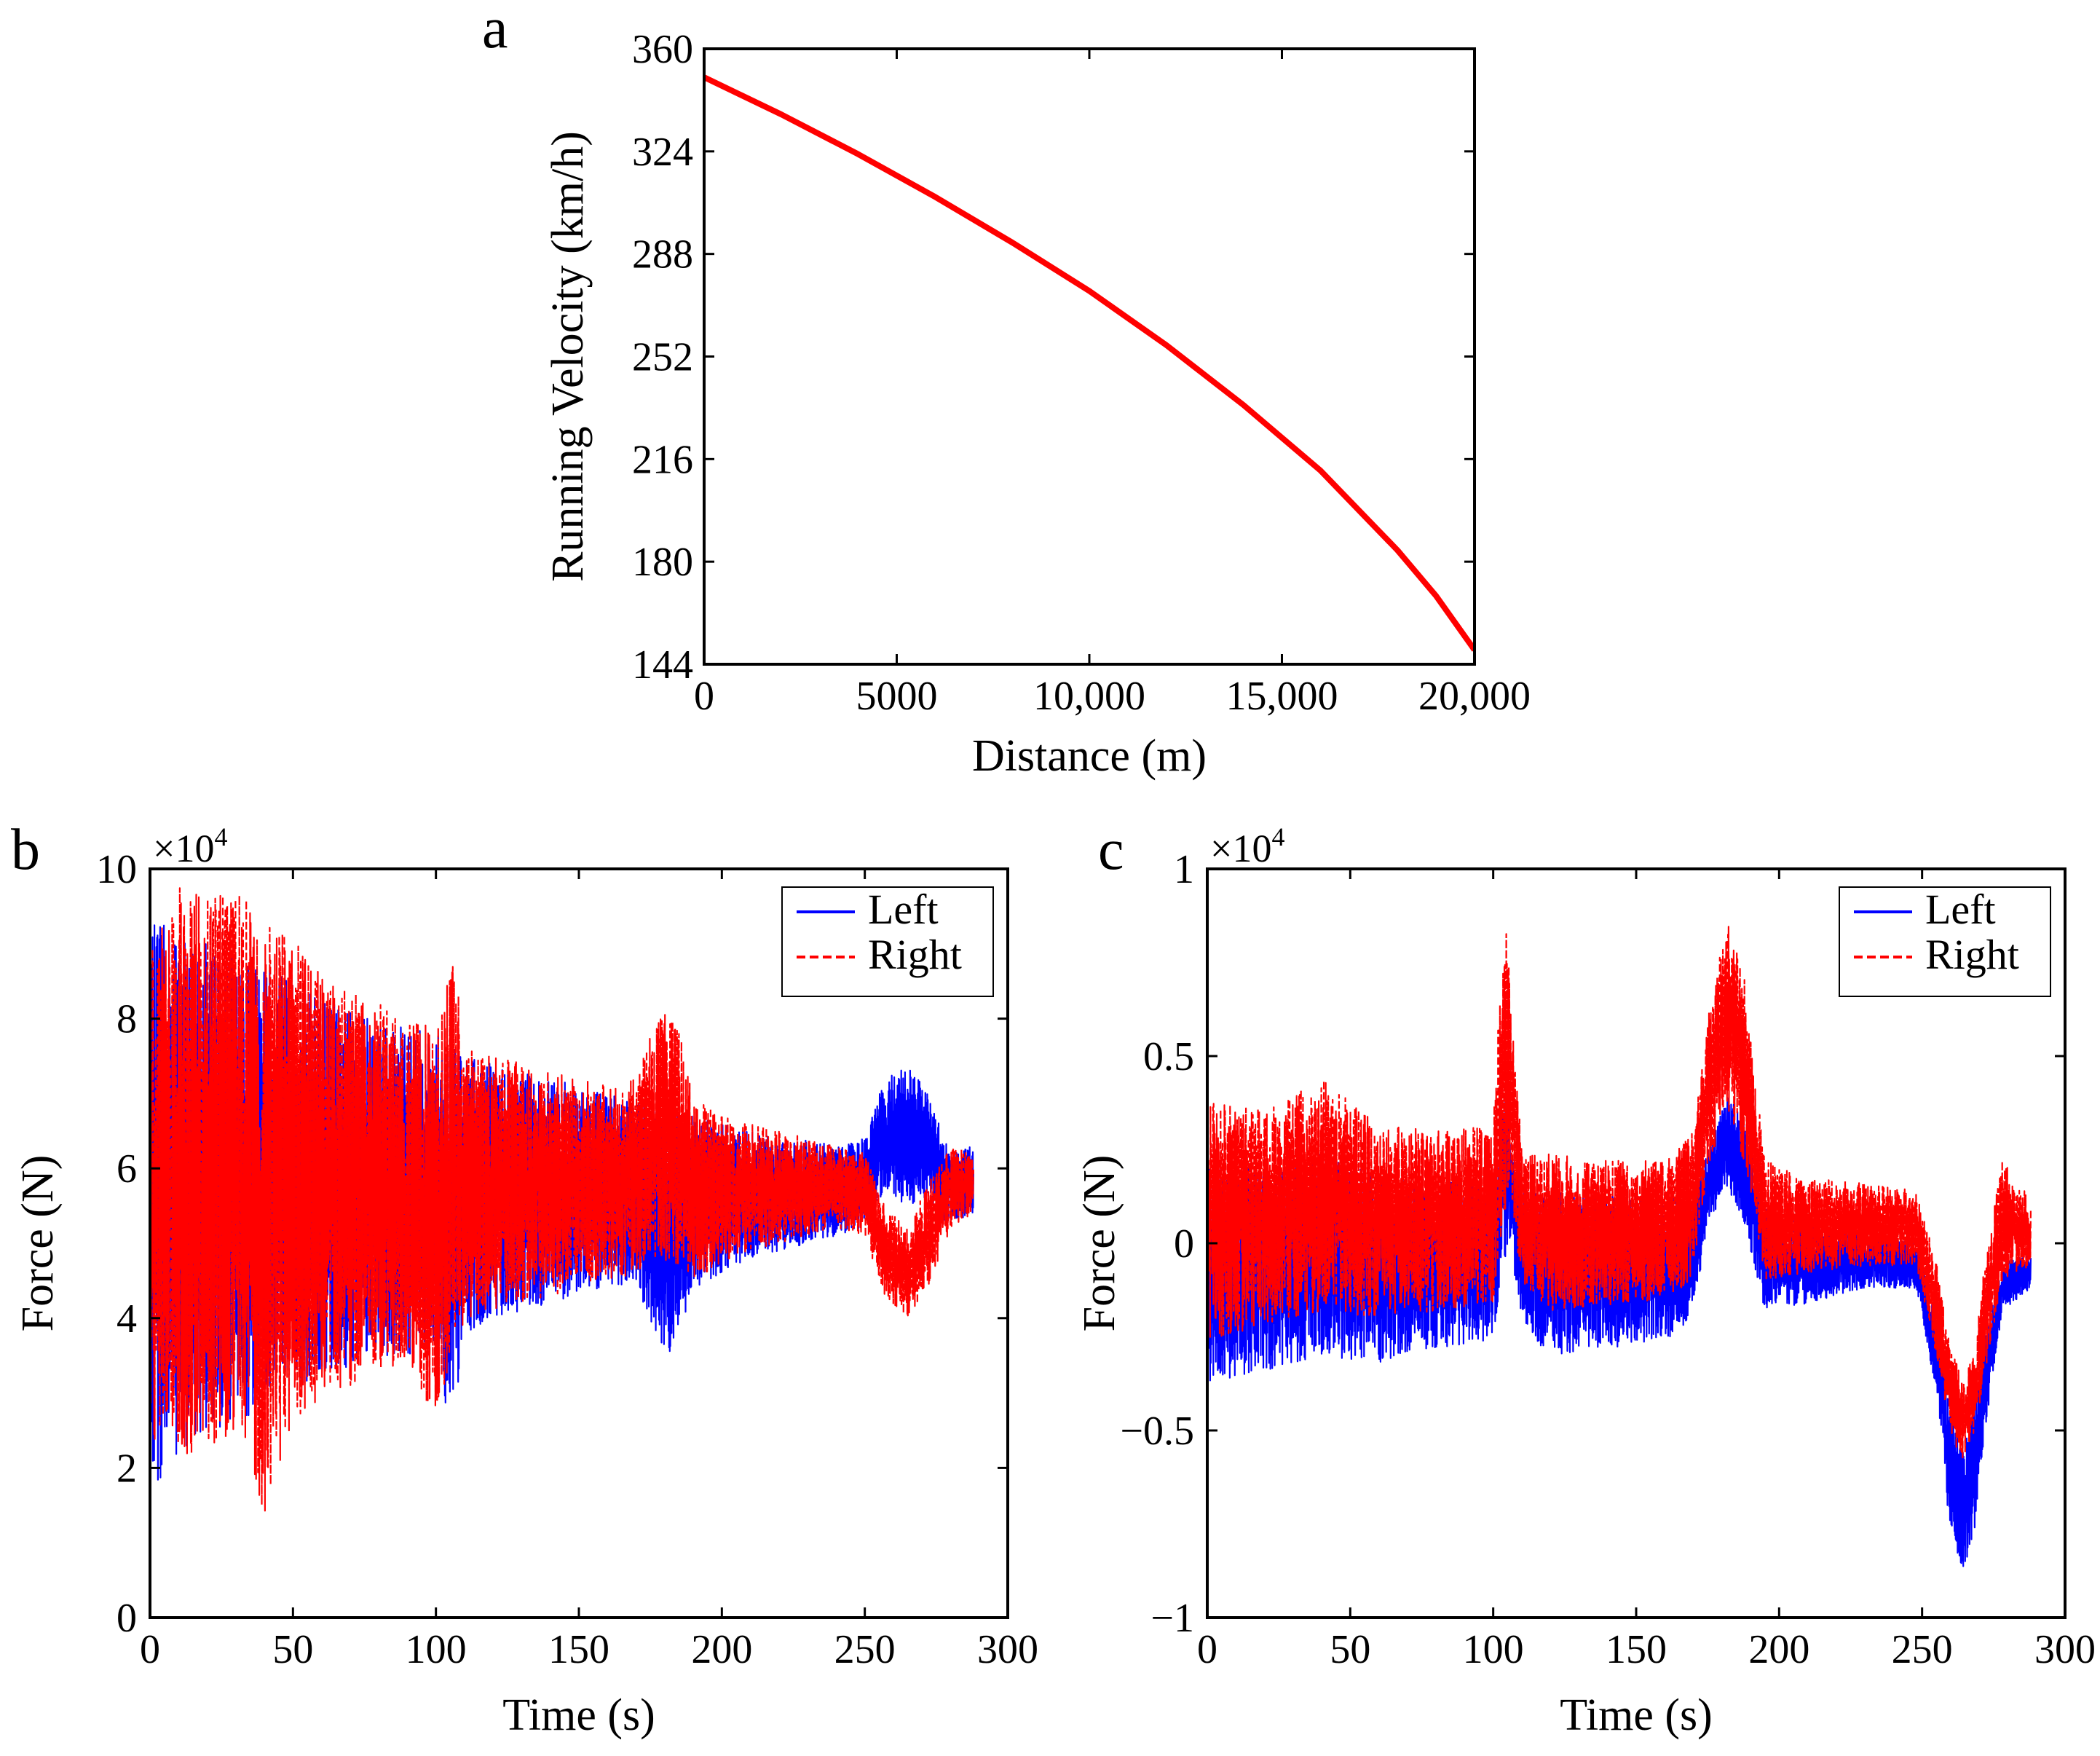 The width and height of the screenshot is (2100, 1756). Describe the element at coordinates (662, 254) in the screenshot. I see `y-tick-label: 288` at that location.